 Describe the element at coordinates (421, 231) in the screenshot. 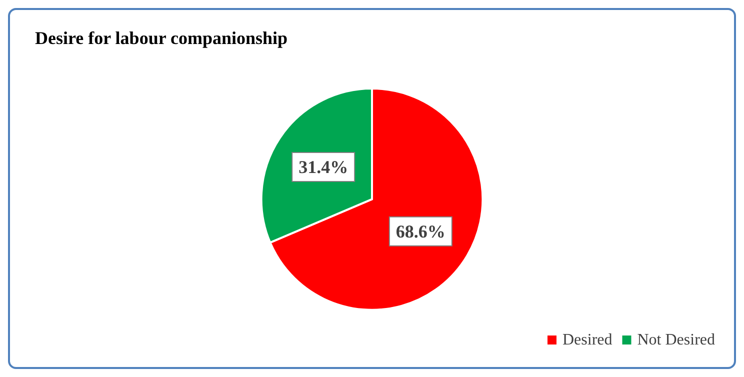

I see `data-label: 68.6%` at that location.